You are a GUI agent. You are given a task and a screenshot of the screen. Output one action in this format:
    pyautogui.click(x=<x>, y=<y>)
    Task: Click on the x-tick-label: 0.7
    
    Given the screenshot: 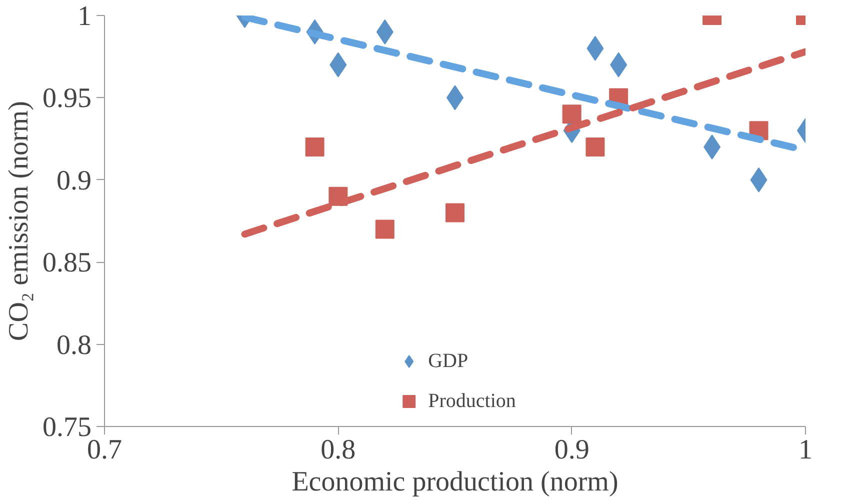 What is the action you would take?
    pyautogui.click(x=104, y=450)
    